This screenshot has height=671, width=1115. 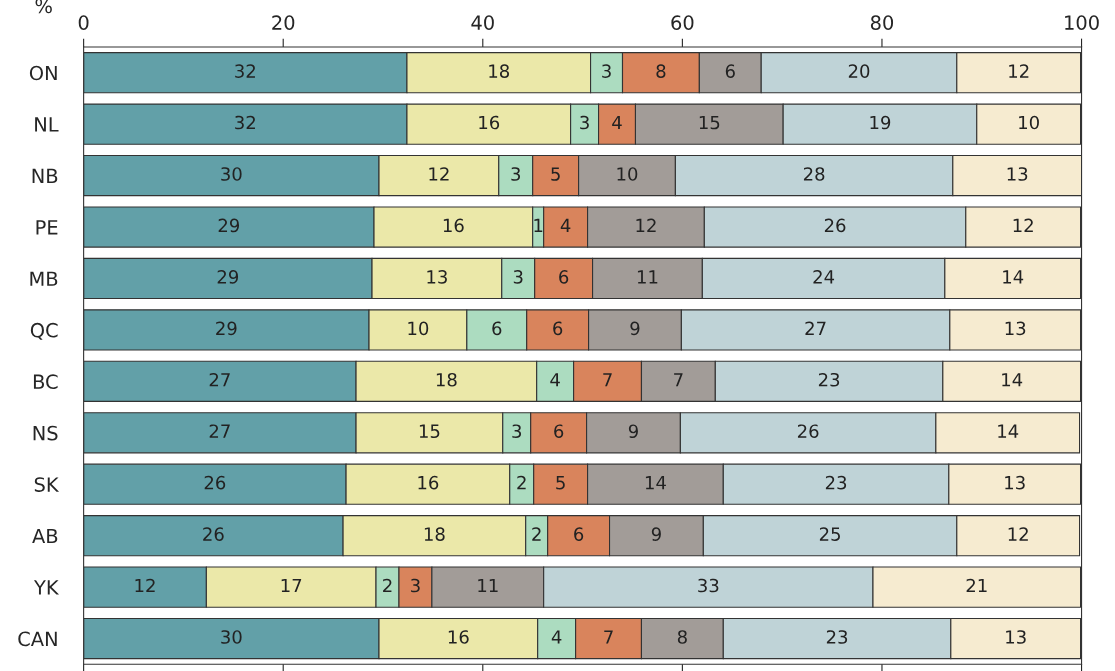 What do you see at coordinates (824, 277) in the screenshot?
I see `data-label: 24` at bounding box center [824, 277].